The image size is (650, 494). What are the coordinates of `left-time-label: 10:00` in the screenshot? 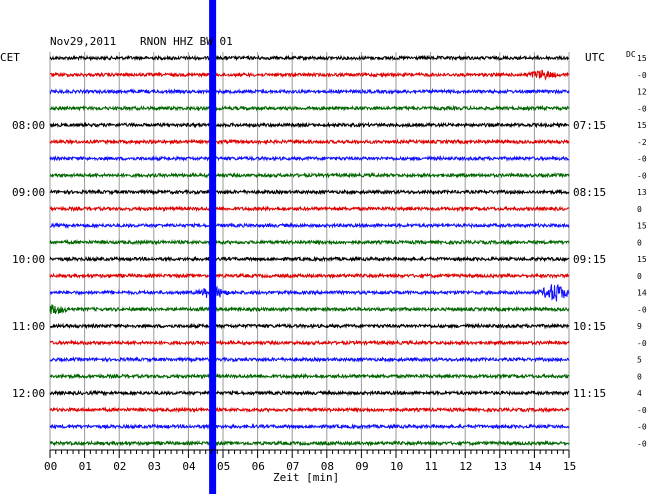 It's located at (28, 259).